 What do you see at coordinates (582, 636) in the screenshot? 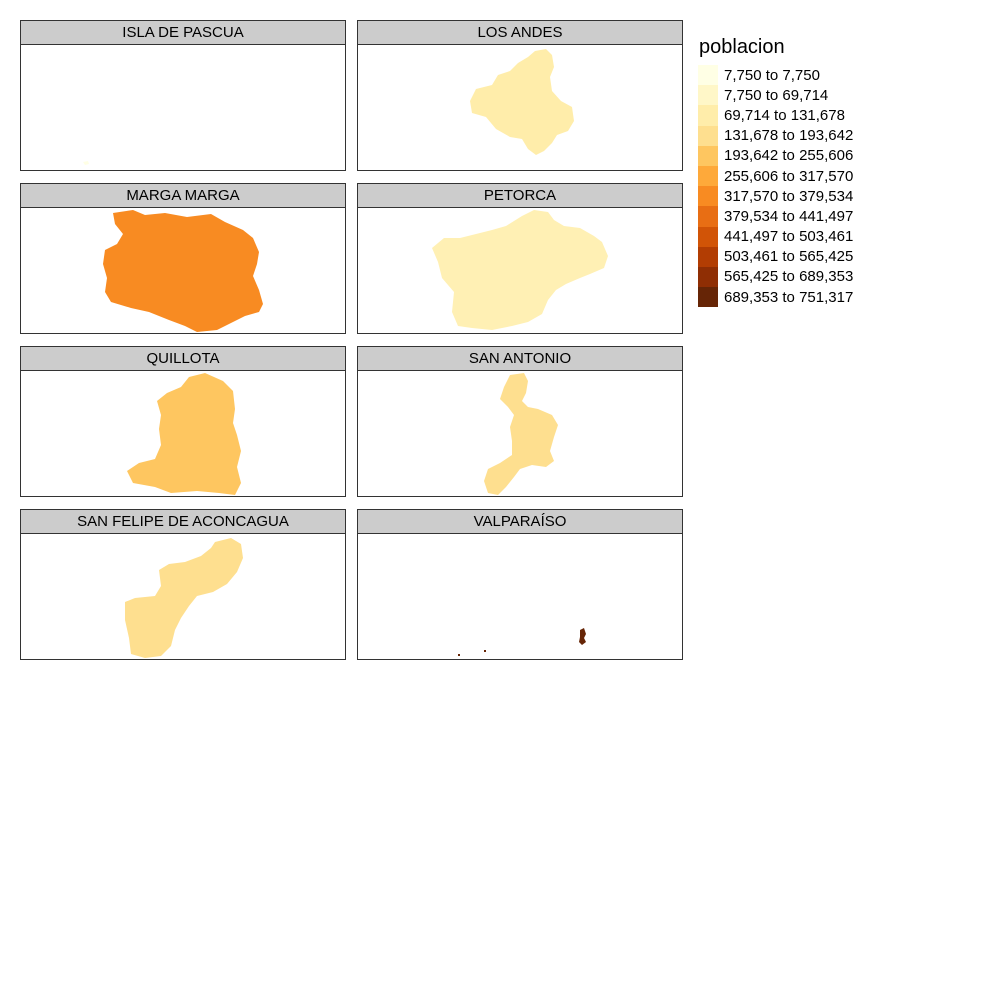
I see `region-valparaiso-mainland` at bounding box center [582, 636].